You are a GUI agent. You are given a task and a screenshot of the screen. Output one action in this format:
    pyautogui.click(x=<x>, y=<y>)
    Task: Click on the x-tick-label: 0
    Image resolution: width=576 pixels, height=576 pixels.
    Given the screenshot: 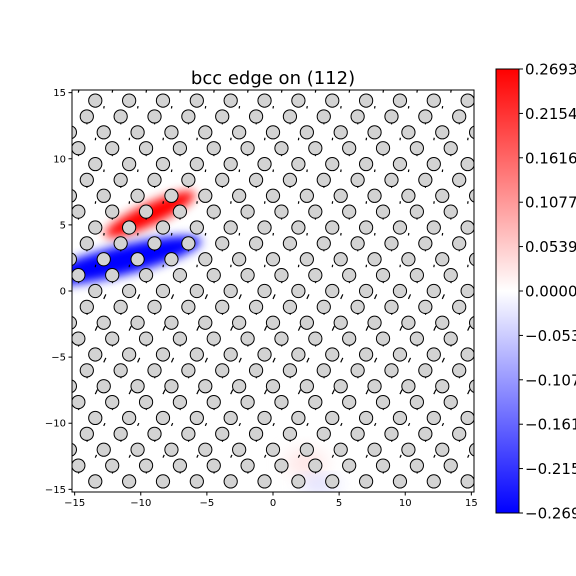 What is the action you would take?
    pyautogui.click(x=273, y=503)
    